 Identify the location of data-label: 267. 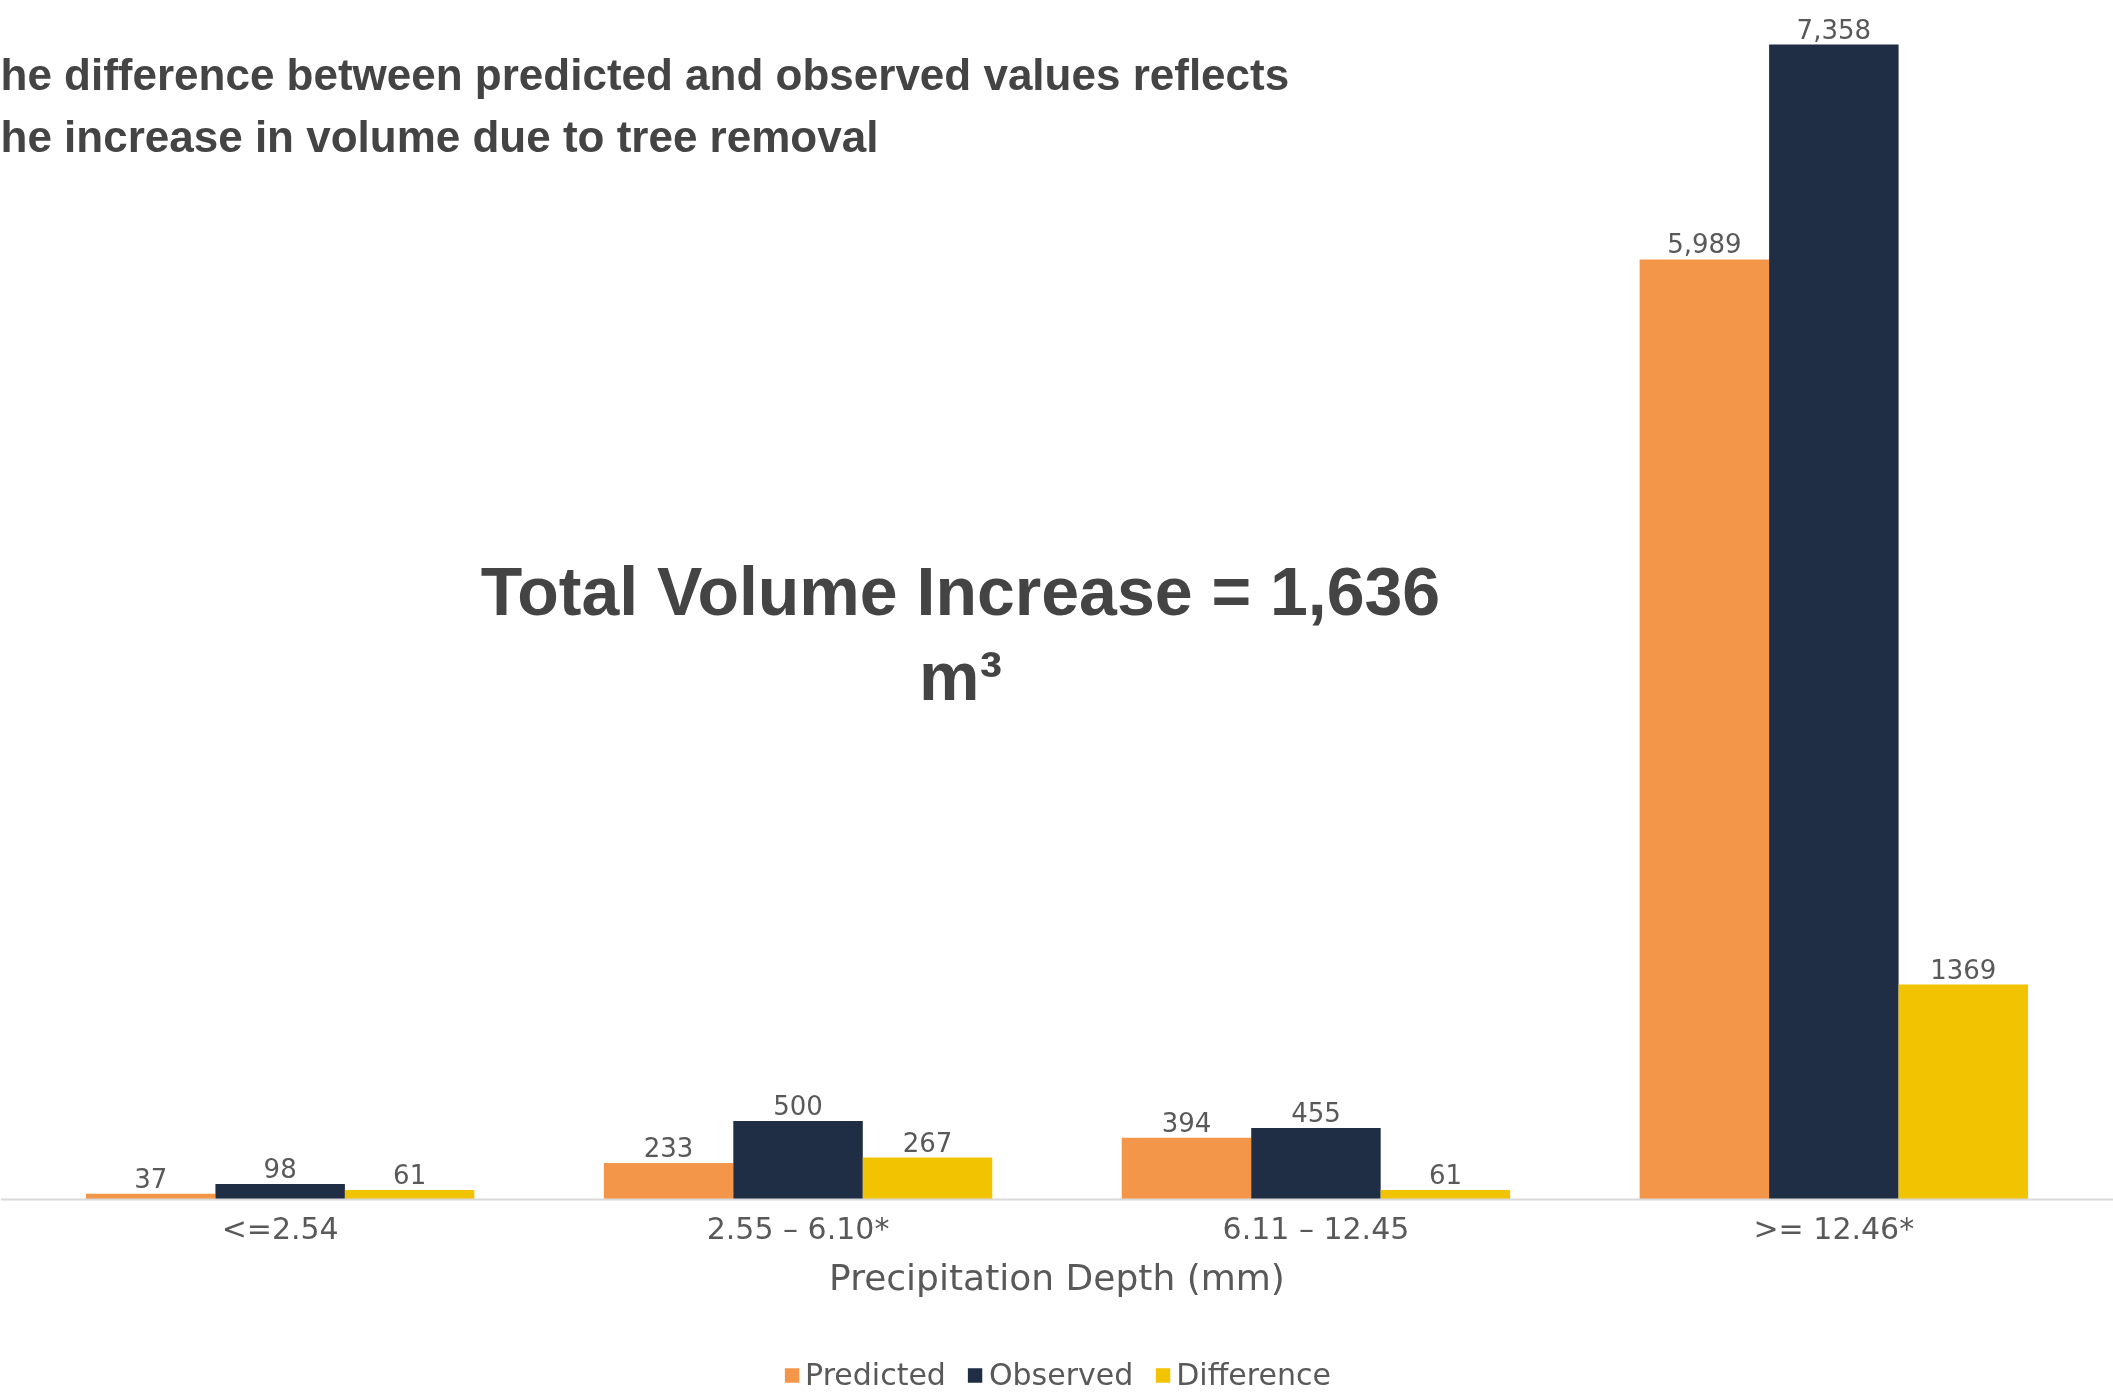
(927, 1142).